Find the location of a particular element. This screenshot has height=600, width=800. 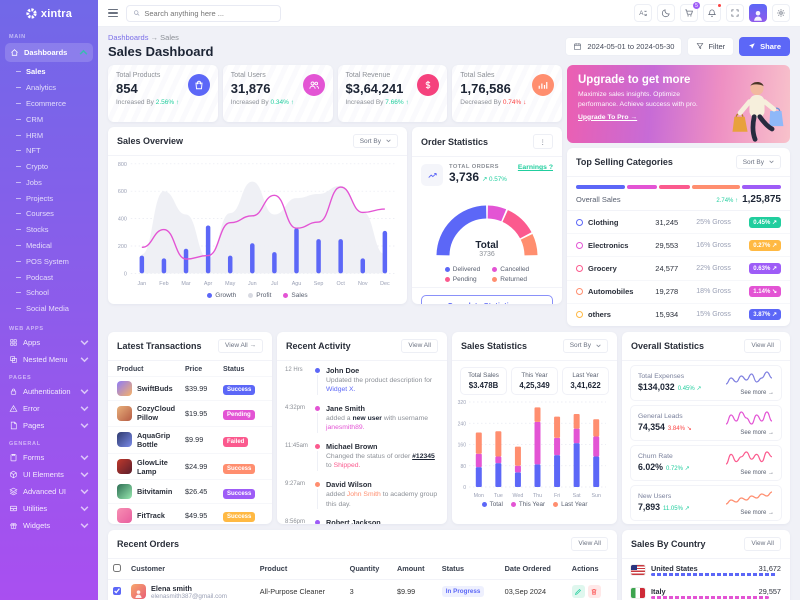

user-avatar is located at coordinates (758, 13).